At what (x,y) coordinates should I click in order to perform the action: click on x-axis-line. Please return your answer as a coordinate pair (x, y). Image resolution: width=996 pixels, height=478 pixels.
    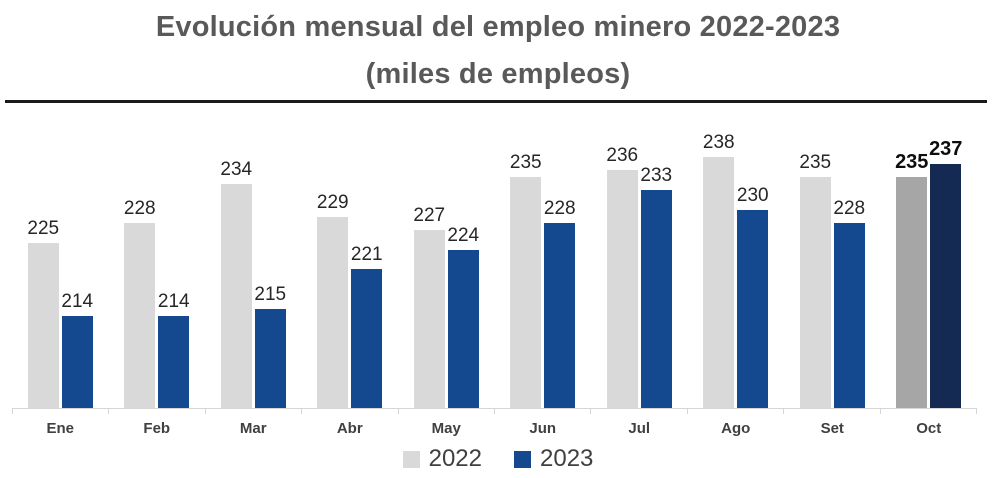
    Looking at the image, I should click on (495, 411).